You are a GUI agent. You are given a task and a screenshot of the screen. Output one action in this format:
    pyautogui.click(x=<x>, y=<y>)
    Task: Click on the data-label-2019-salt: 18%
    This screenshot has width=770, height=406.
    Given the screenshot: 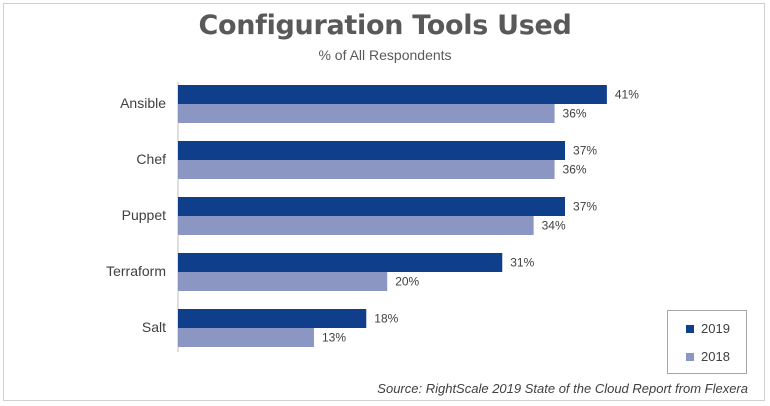 What is the action you would take?
    pyautogui.click(x=386, y=319)
    